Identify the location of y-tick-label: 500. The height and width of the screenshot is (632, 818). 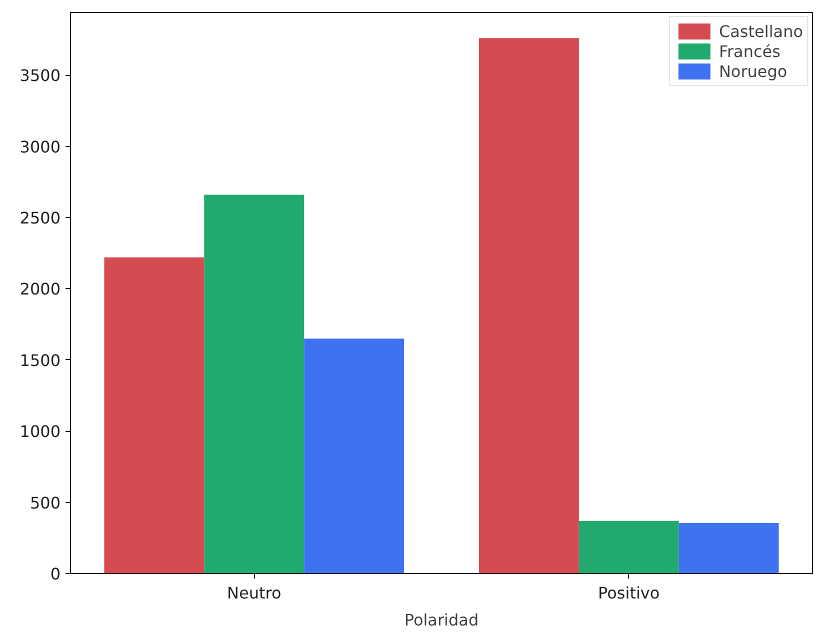
(45, 502).